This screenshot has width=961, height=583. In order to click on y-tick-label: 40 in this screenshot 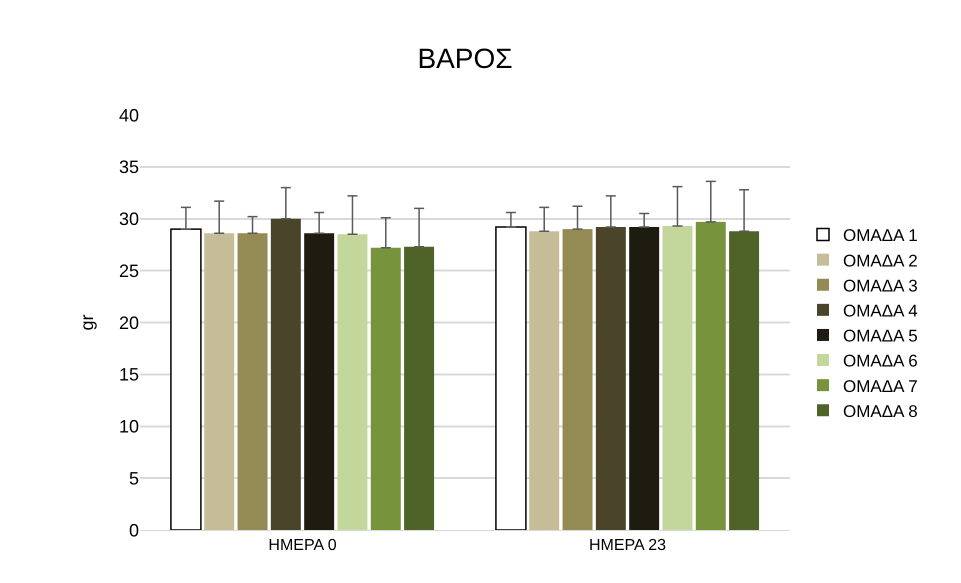, I will do `click(128, 115)`.